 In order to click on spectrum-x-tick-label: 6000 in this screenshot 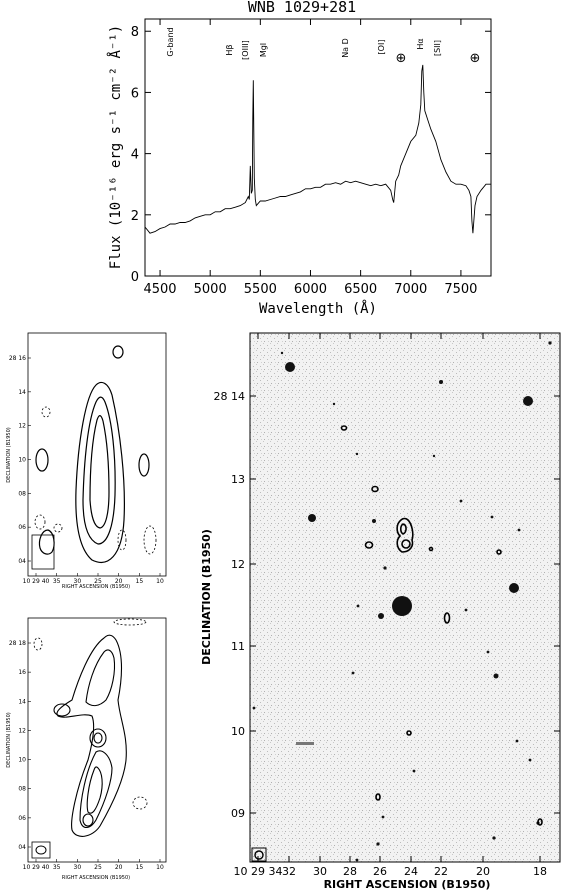, I will do `click(310, 289)`.